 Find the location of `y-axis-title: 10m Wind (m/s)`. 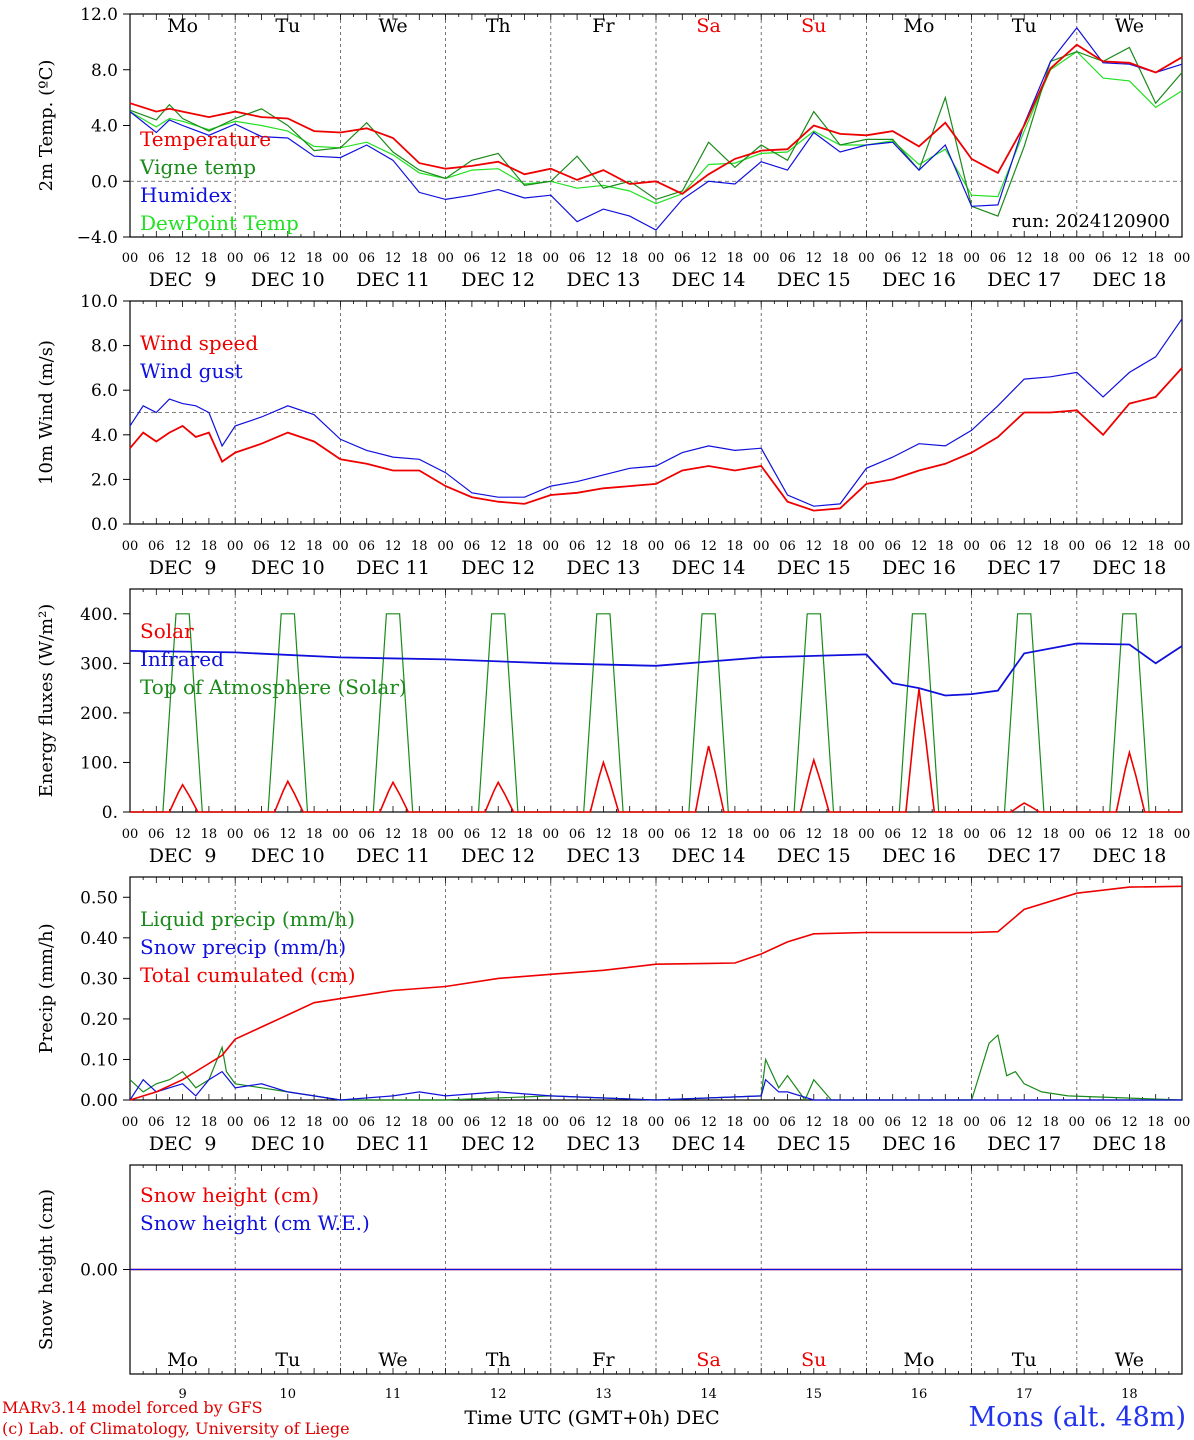

y-axis-title: 10m Wind (m/s) is located at coordinates (46, 412).